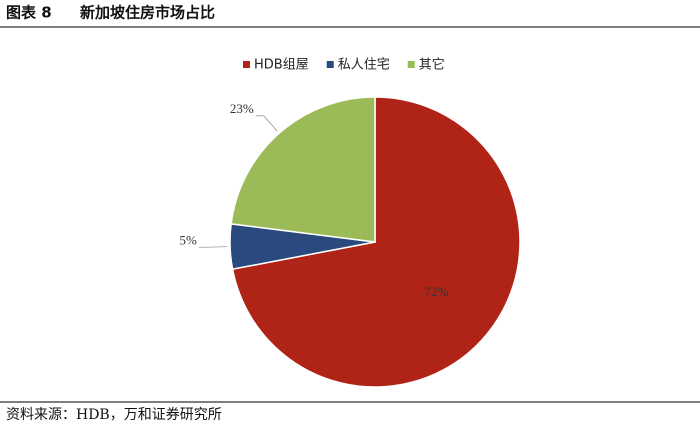 Image resolution: width=700 pixels, height=432 pixels. I want to click on legend-label: 私人住宅, so click(364, 65).